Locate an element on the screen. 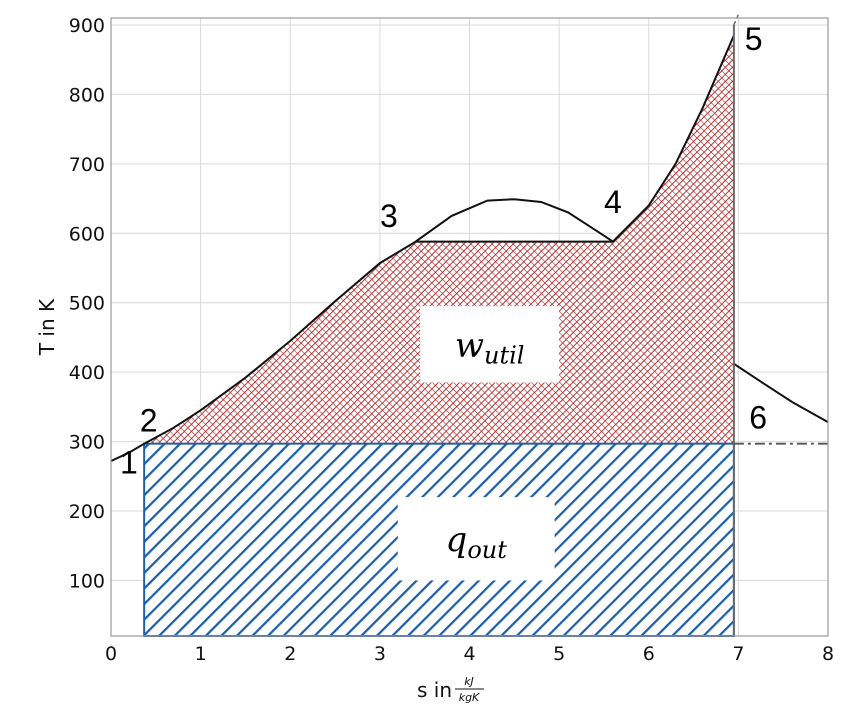 This screenshot has width=860, height=715. x-tick-label: 3 is located at coordinates (380, 654).